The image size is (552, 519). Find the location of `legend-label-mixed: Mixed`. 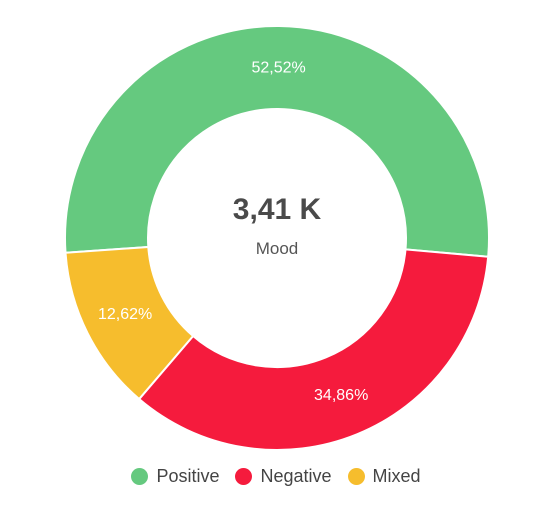

legend-label-mixed: Mixed is located at coordinates (396, 475).